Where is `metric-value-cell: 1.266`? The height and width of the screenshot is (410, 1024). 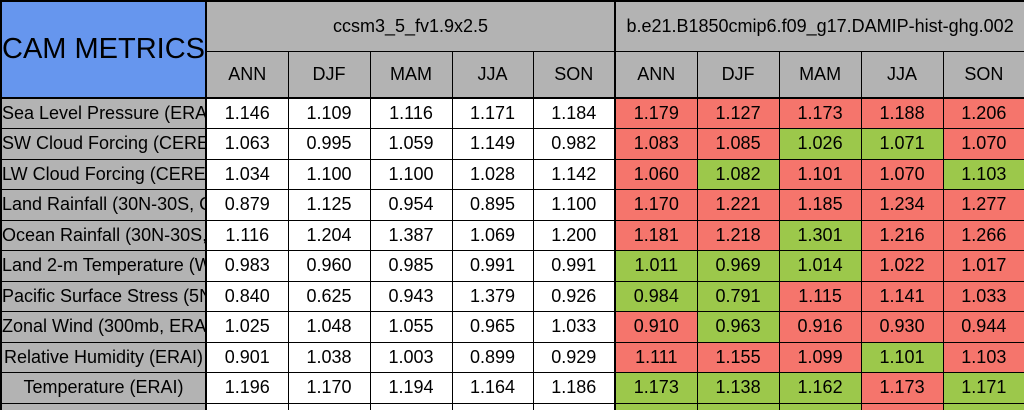 metric-value-cell: 1.266 is located at coordinates (983, 235).